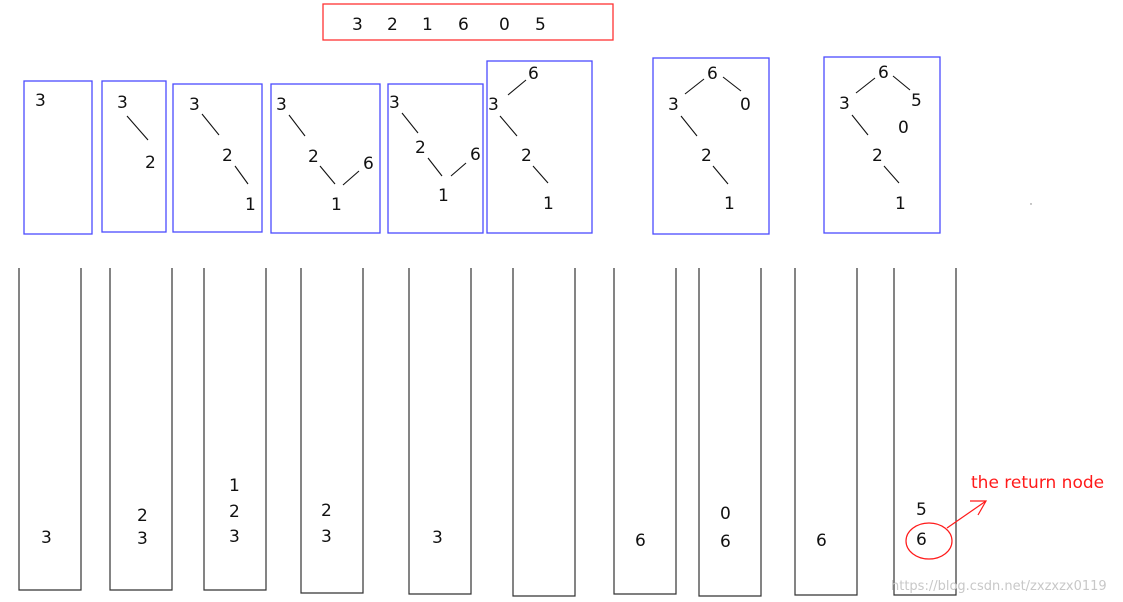 This screenshot has height=602, width=1123. I want to click on sequence-value: 5, so click(540, 25).